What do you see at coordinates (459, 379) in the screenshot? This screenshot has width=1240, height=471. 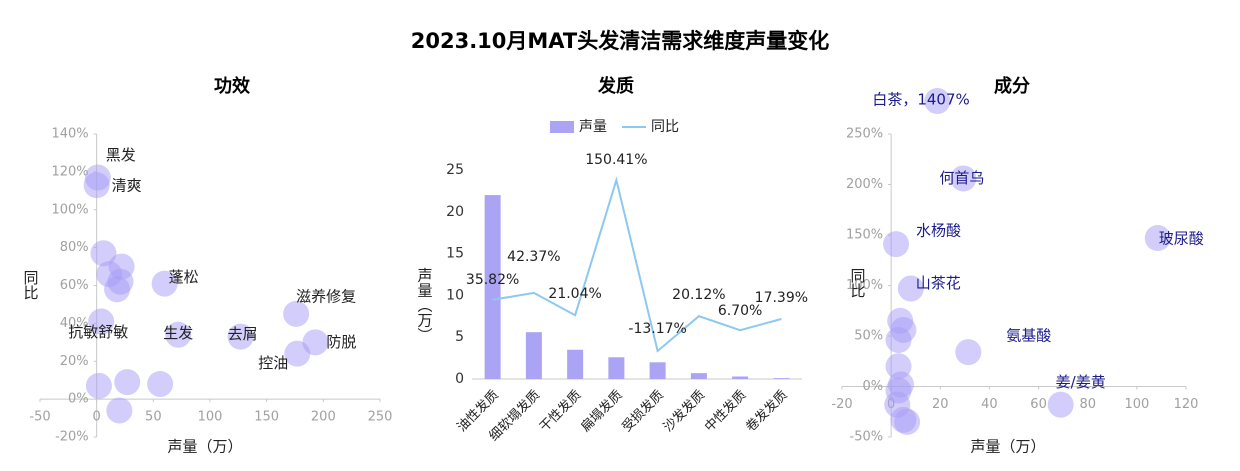 I see `y-tick-label: 0` at bounding box center [459, 379].